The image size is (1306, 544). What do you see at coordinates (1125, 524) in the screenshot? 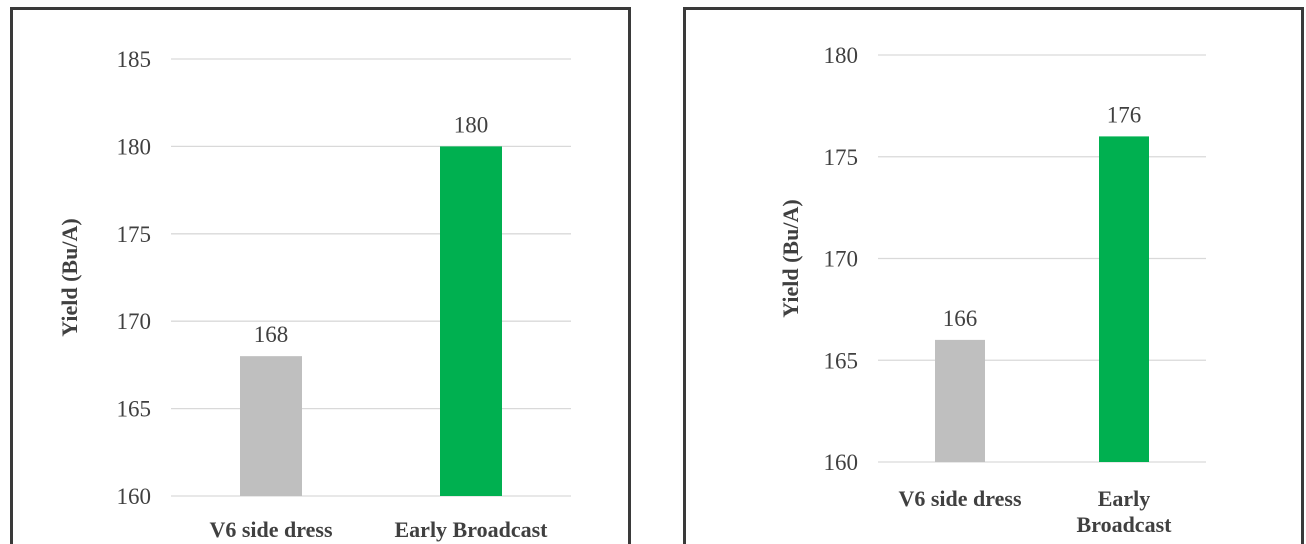
I see `category-label-line: Broadcast` at bounding box center [1125, 524].